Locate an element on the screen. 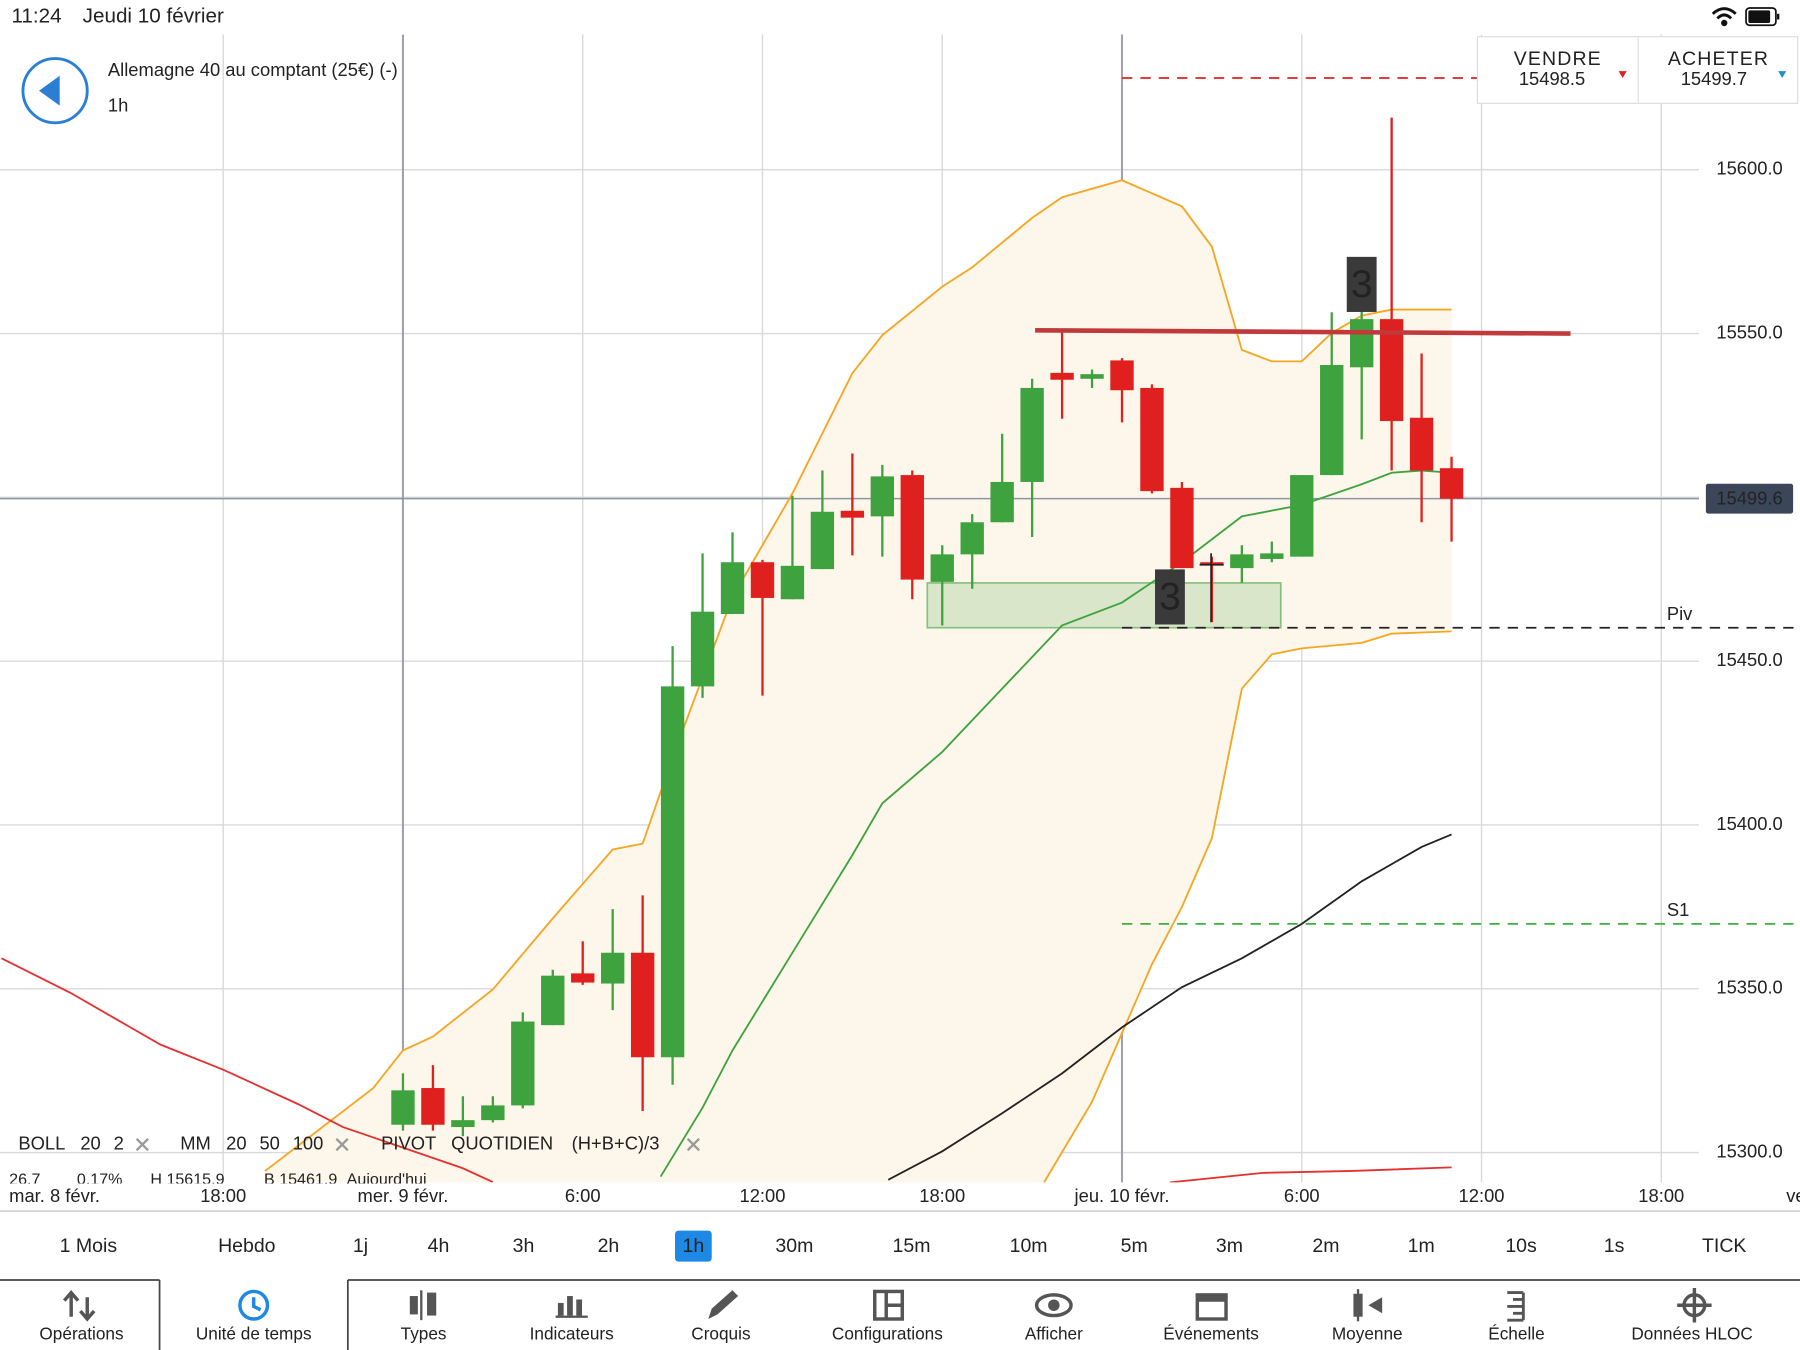  timeframe-option: 10m is located at coordinates (1029, 1246).